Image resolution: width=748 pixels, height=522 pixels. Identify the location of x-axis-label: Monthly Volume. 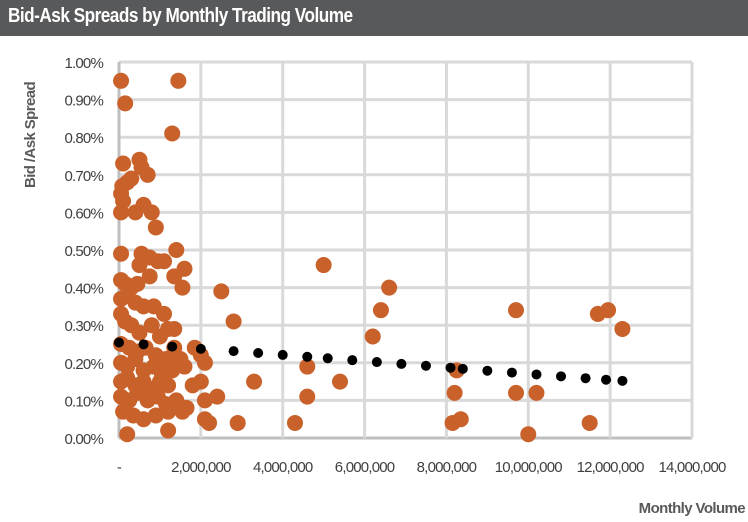
(692, 508).